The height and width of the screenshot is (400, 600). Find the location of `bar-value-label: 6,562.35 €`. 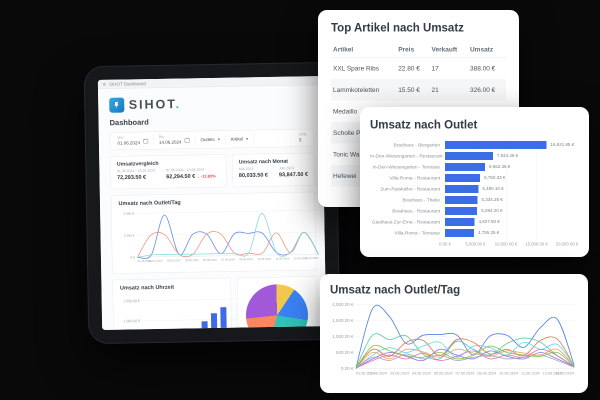

bar-value-label: 6,562.35 € is located at coordinates (500, 166).